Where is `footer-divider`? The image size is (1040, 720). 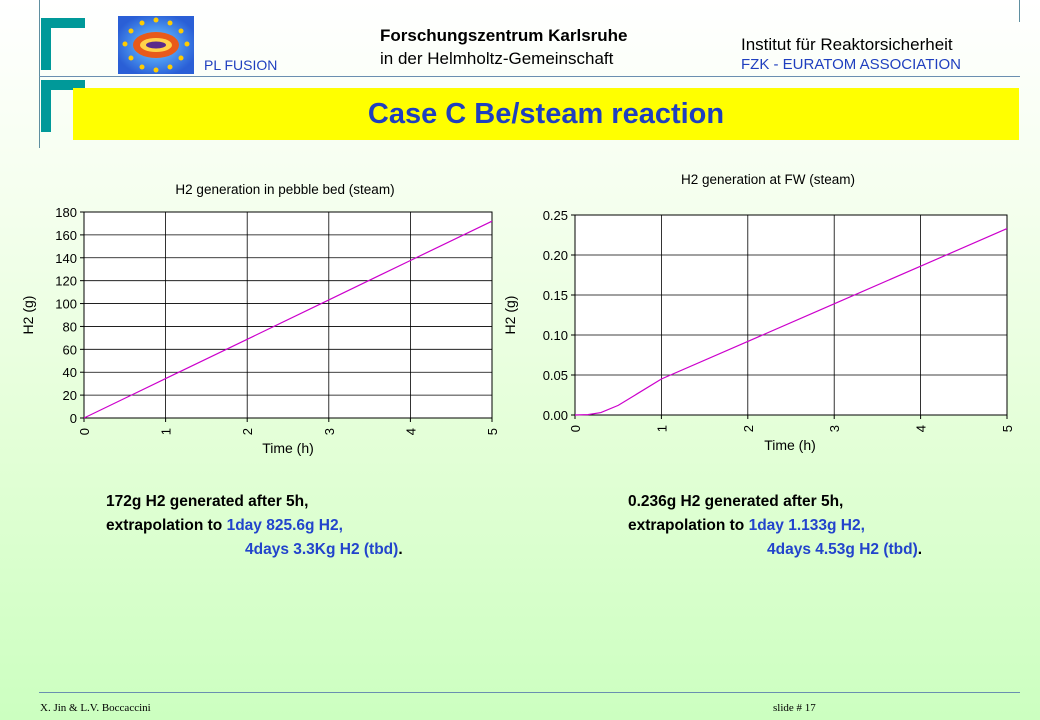 footer-divider is located at coordinates (529, 692).